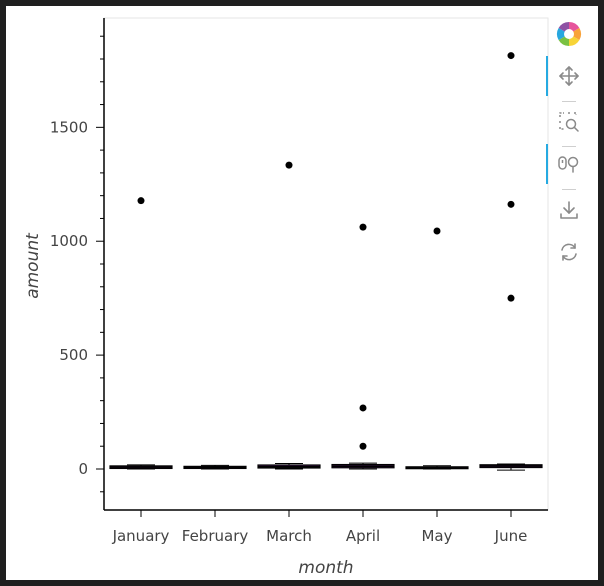 Image resolution: width=604 pixels, height=586 pixels. I want to click on save-tool-button, so click(569, 210).